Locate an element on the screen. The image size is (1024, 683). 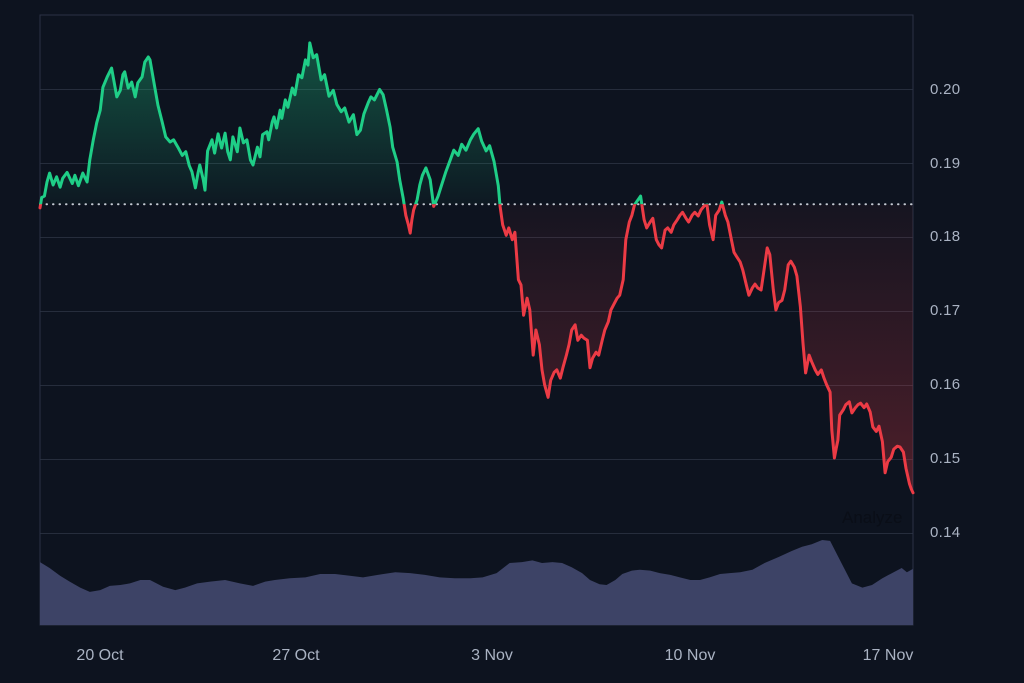
analyze-label: Analyze is located at coordinates (872, 517).